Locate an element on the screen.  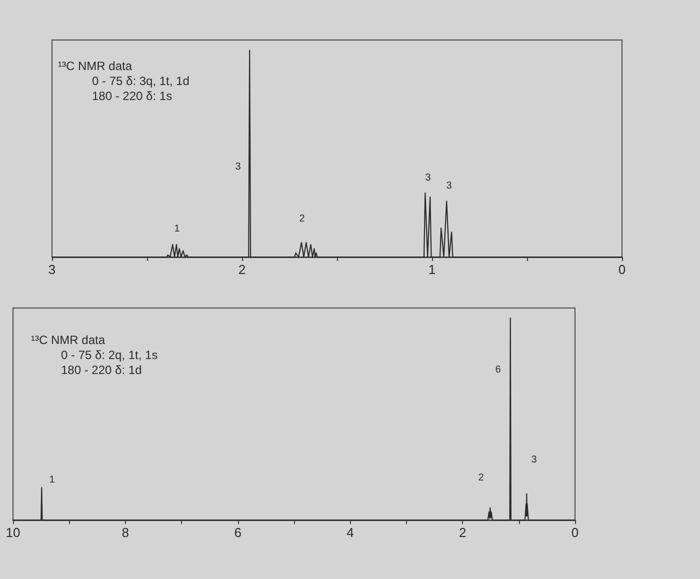
x-tick-label: 10 is located at coordinates (13, 532).